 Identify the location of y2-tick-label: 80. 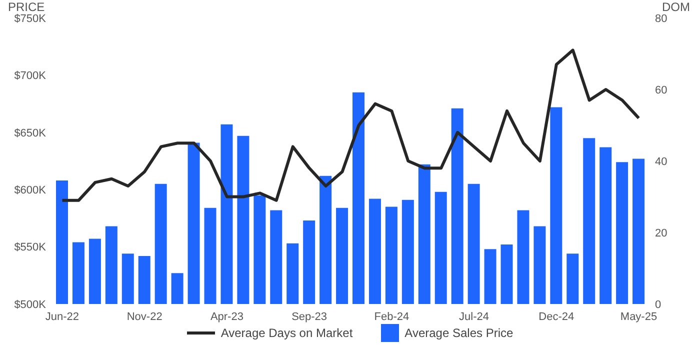
(661, 18).